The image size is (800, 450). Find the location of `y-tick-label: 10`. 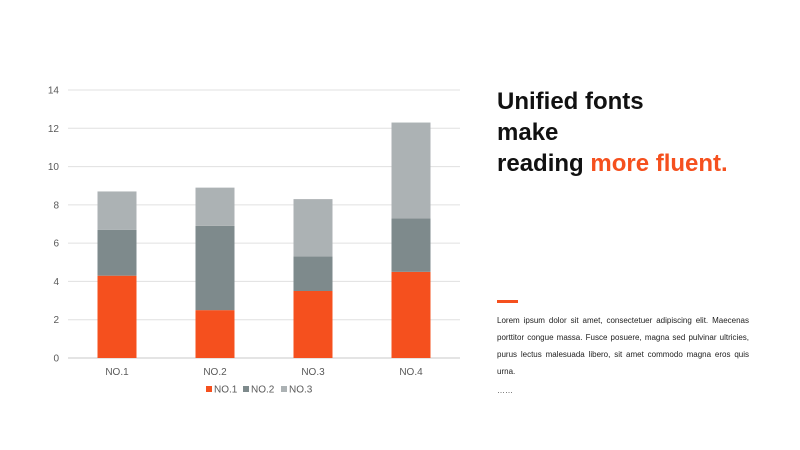

y-tick-label: 10 is located at coordinates (54, 167).